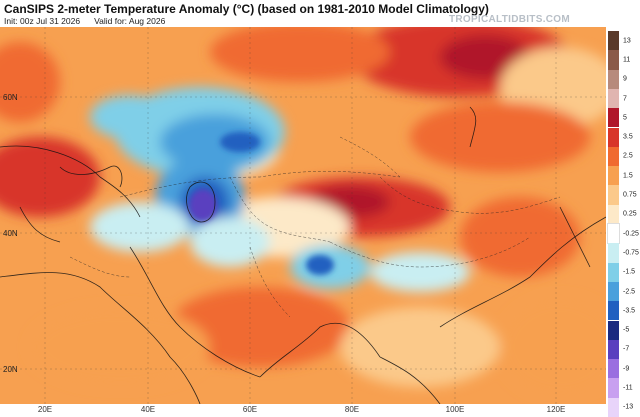  Describe the element at coordinates (556, 409) in the screenshot. I see `lon-label-120e: 120E` at that location.